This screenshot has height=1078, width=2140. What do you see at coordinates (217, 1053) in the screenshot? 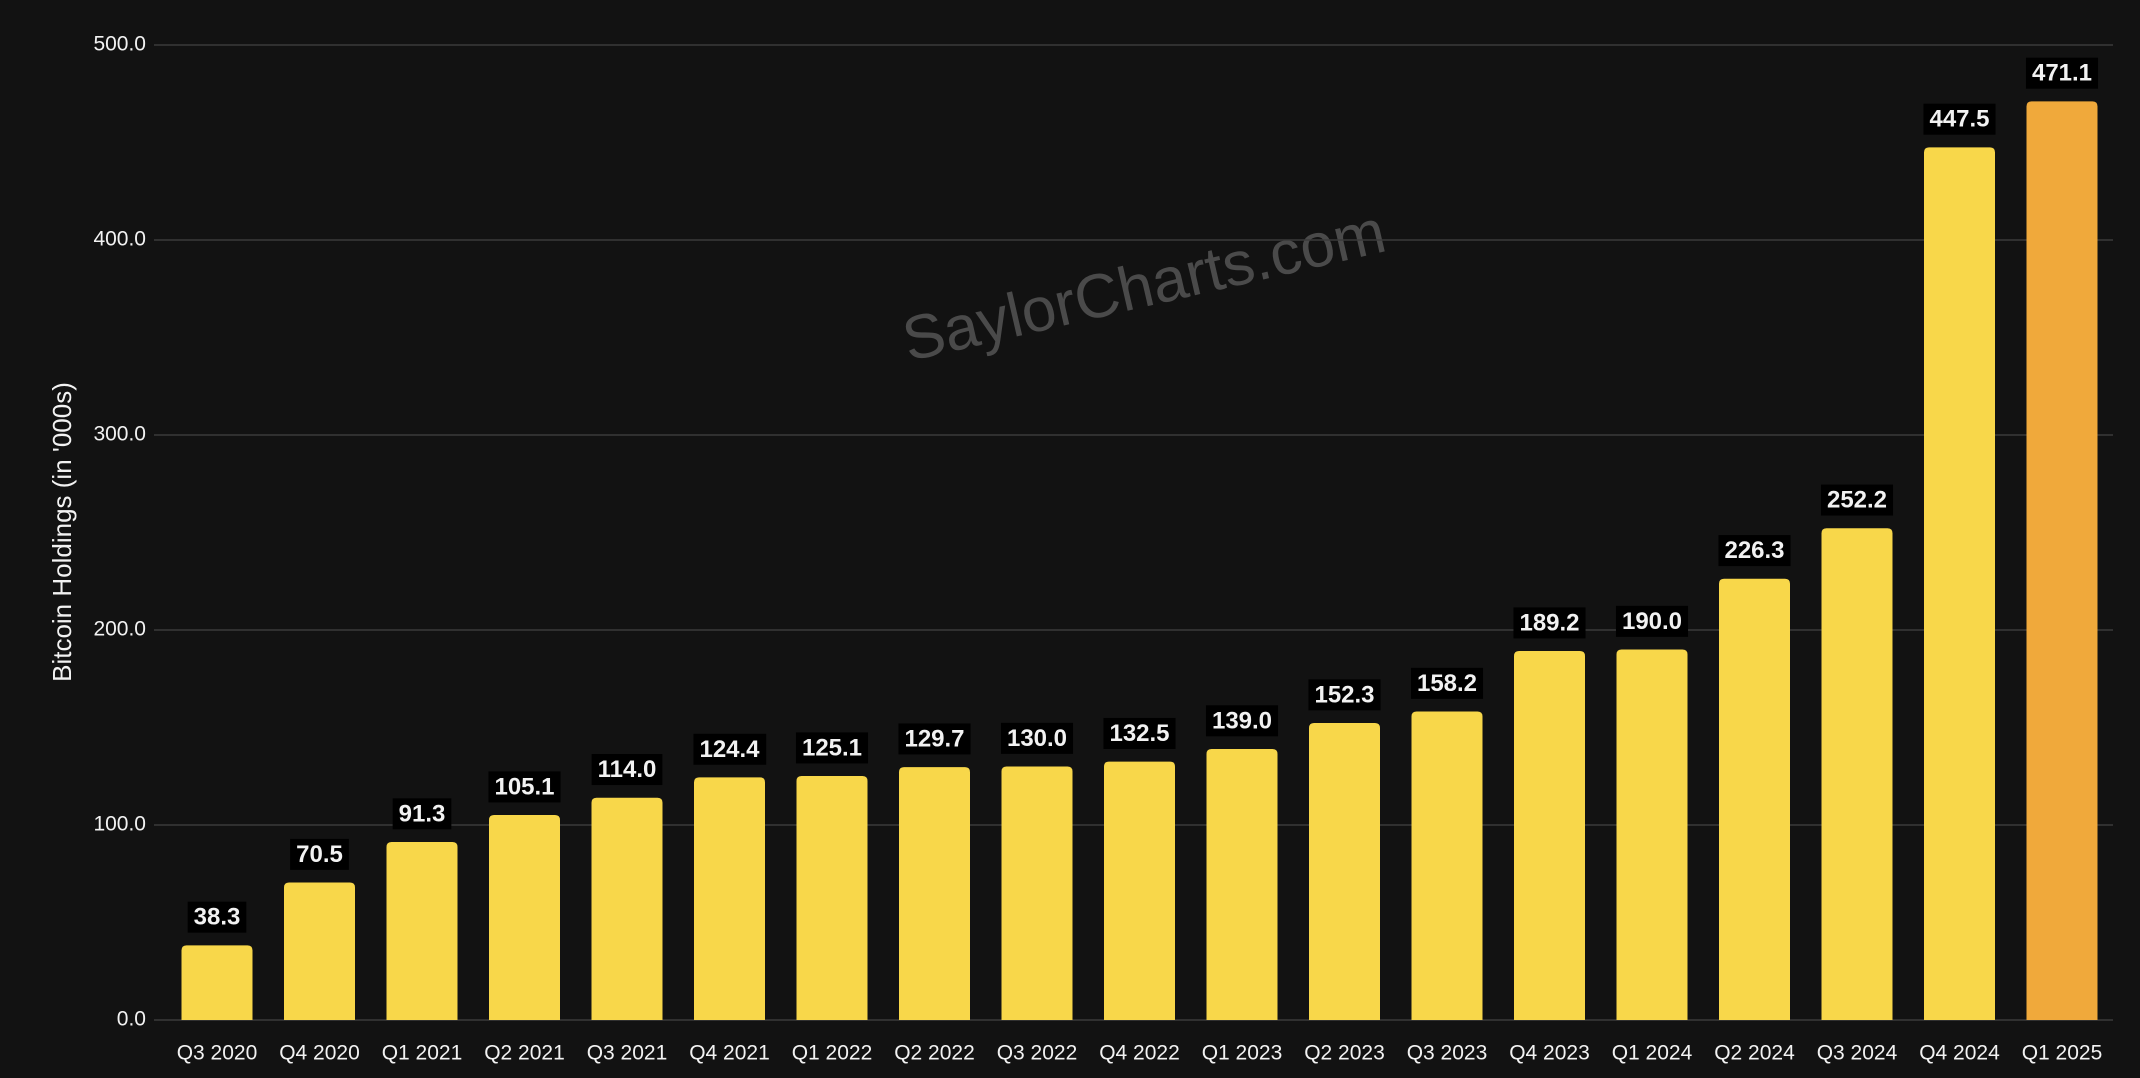
I see `x-tick-label: Q3 2020` at bounding box center [217, 1053].